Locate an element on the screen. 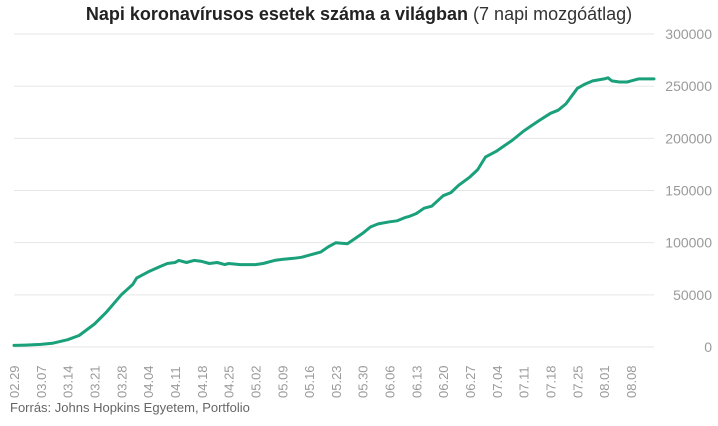 The width and height of the screenshot is (718, 426). y-axis-ticks: 0 50000 100000 150000 200000 250000 300000 is located at coordinates (688, 190).